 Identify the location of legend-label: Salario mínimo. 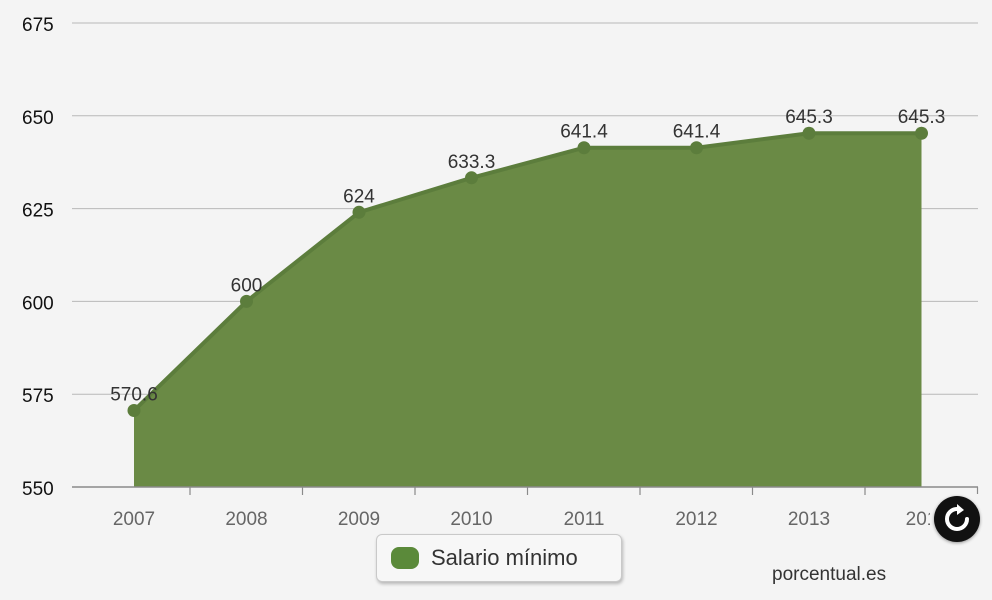
(504, 557).